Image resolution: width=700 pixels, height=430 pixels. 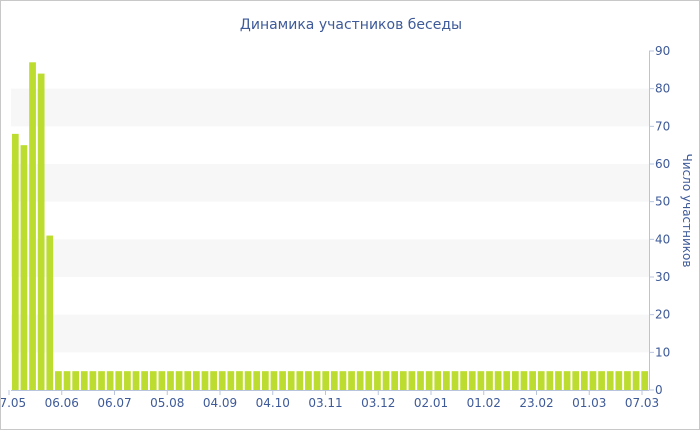 I want to click on y-axis-label: Число участников, so click(x=687, y=211).